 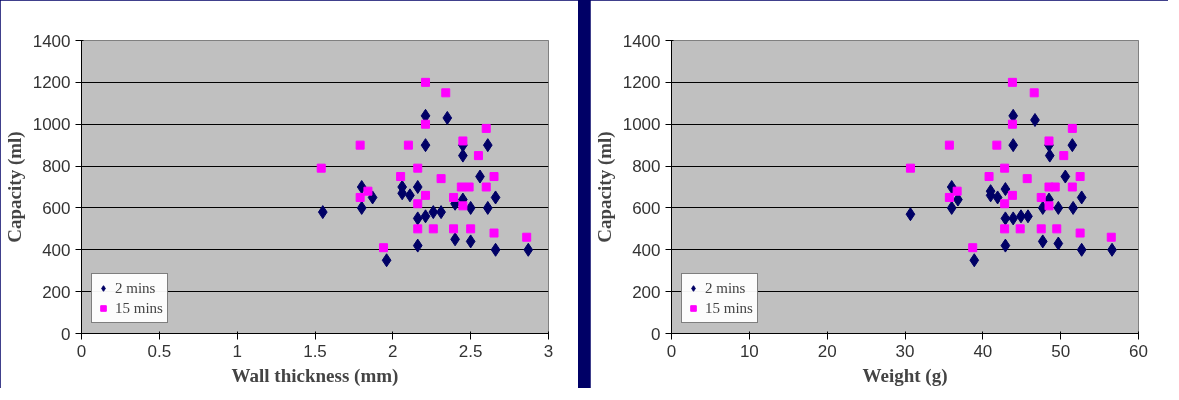 What do you see at coordinates (1061, 351) in the screenshot?
I see `x-tick-label: 50` at bounding box center [1061, 351].